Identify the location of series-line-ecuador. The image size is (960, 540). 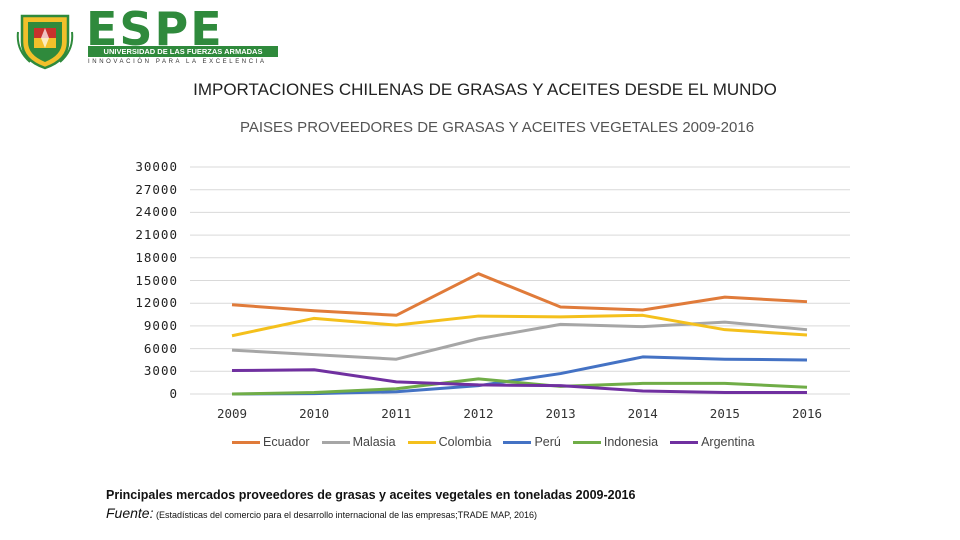
(519, 294).